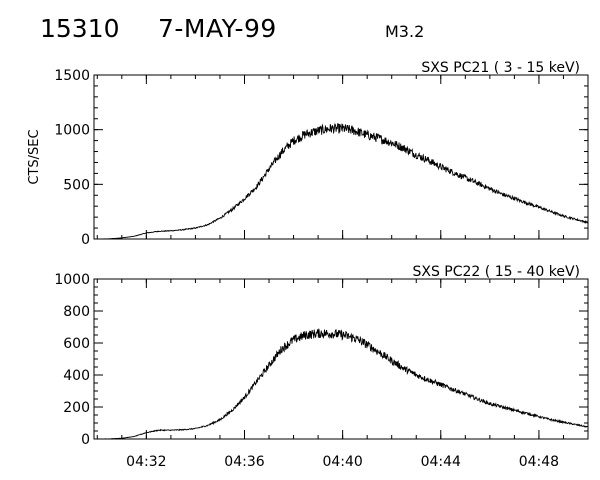  What do you see at coordinates (496, 272) in the screenshot?
I see `panel-title: SXS PC22 ( 15 - 40 keV)` at bounding box center [496, 272].